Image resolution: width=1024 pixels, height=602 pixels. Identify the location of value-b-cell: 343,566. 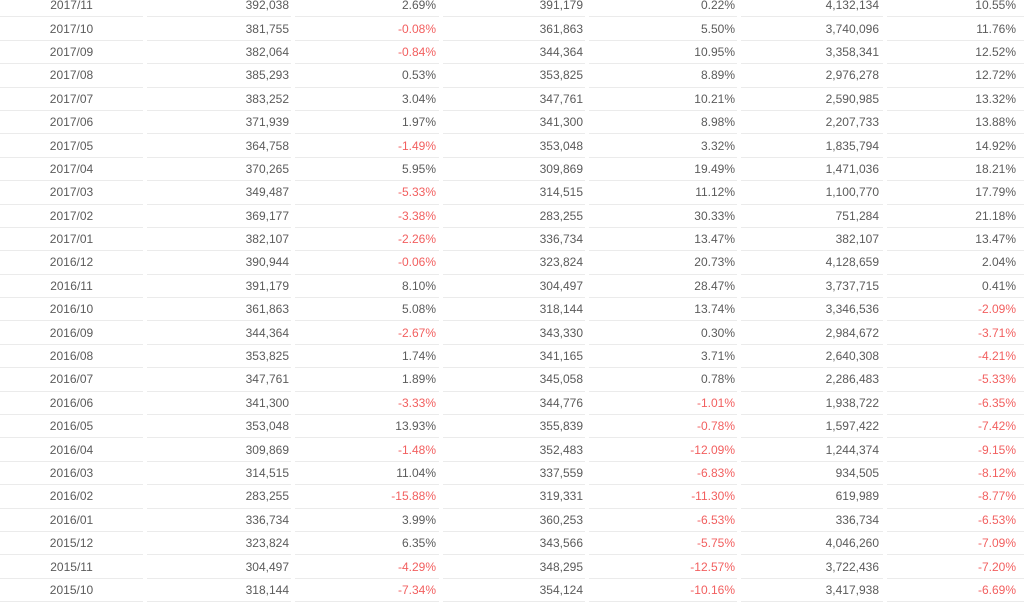
(514, 544).